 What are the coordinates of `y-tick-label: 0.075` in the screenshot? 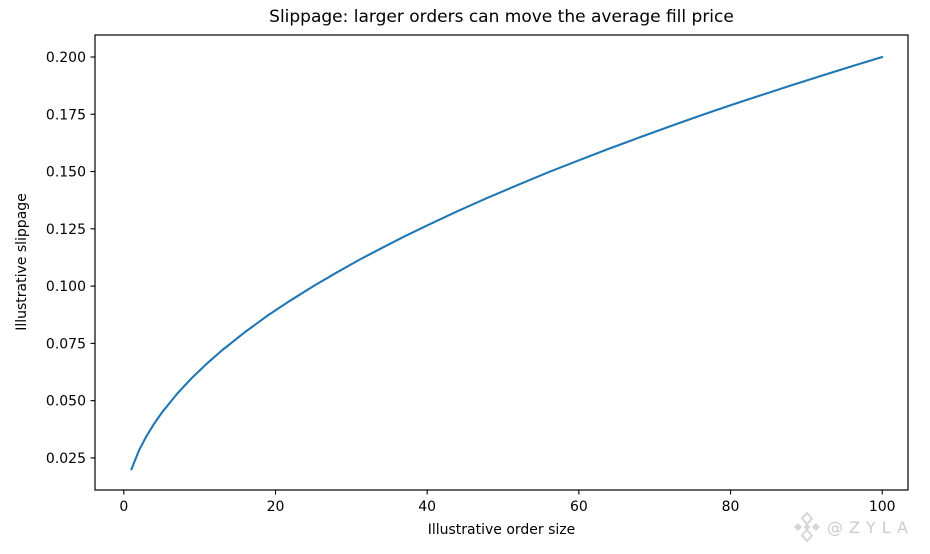 It's located at (66, 344).